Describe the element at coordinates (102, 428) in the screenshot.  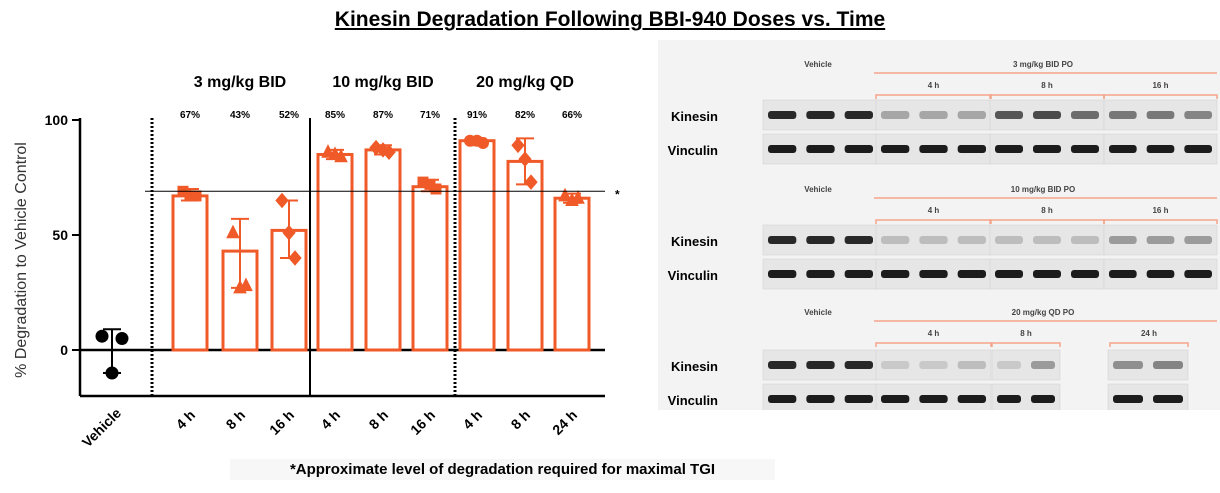
I see `x-tick-label: Vehicle` at that location.